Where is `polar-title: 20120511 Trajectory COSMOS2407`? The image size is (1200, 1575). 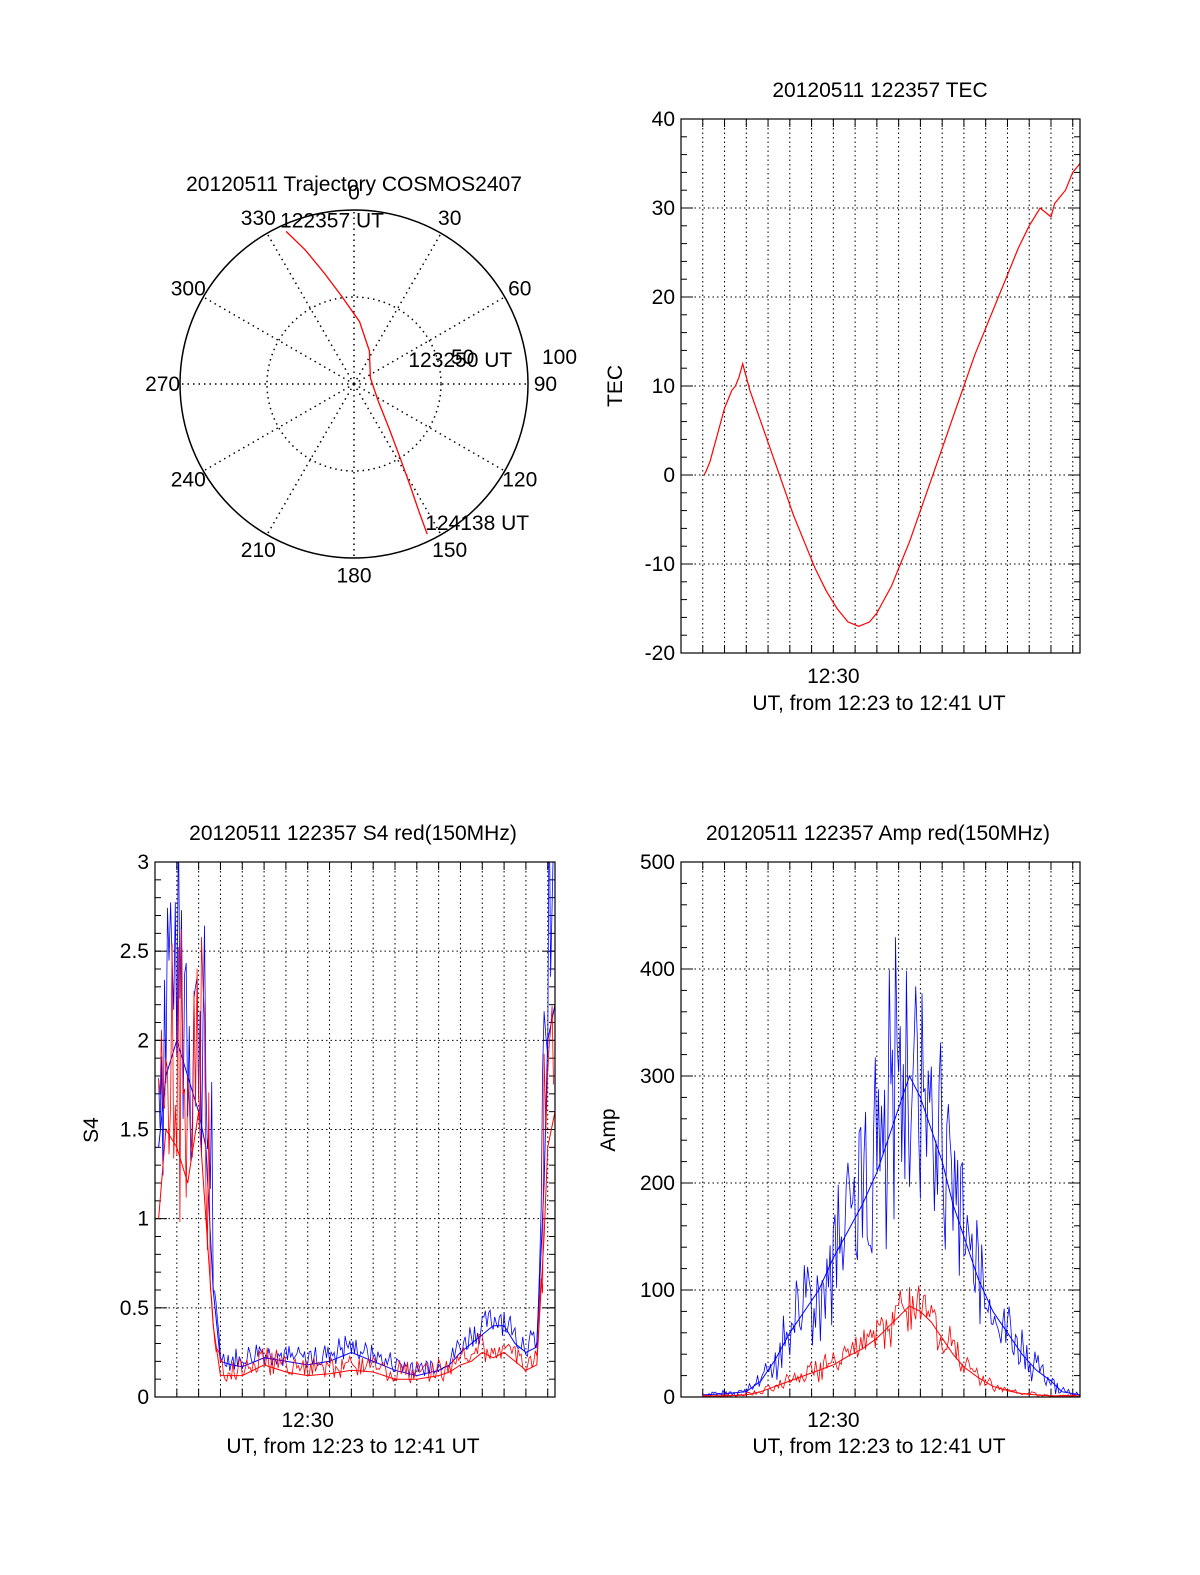 polar-title: 20120511 Trajectory COSMOS2407 is located at coordinates (354, 184).